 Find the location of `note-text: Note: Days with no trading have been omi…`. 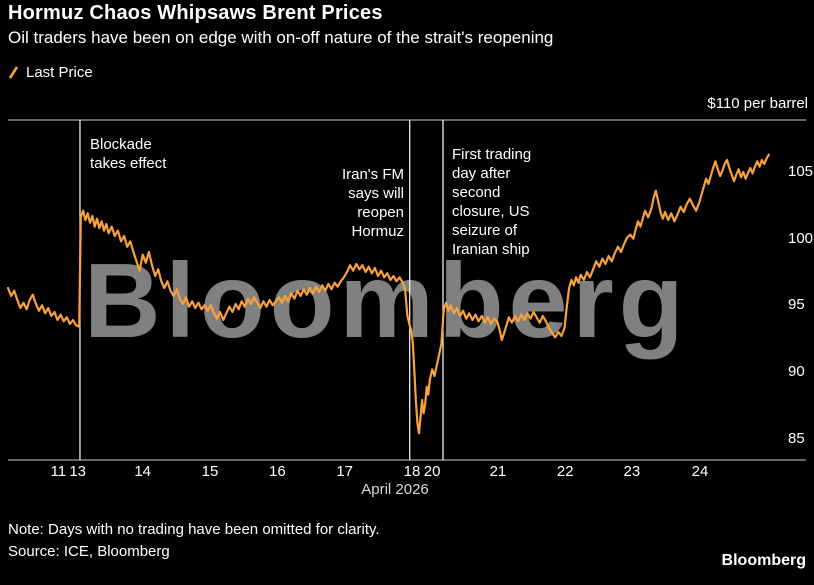

note-text: Note: Days with no trading have been omi… is located at coordinates (194, 529).